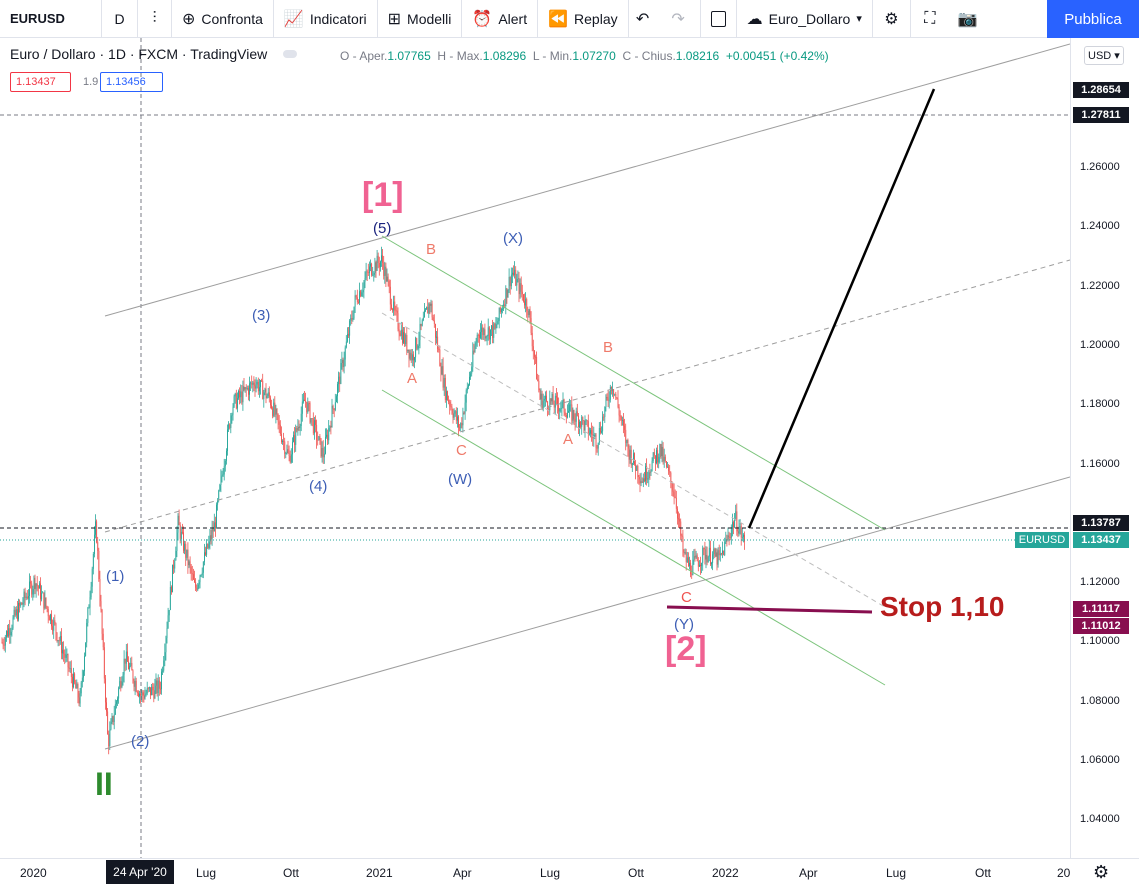  Describe the element at coordinates (326, 19) in the screenshot. I see `indicators-button: 📈 Indicatori` at that location.